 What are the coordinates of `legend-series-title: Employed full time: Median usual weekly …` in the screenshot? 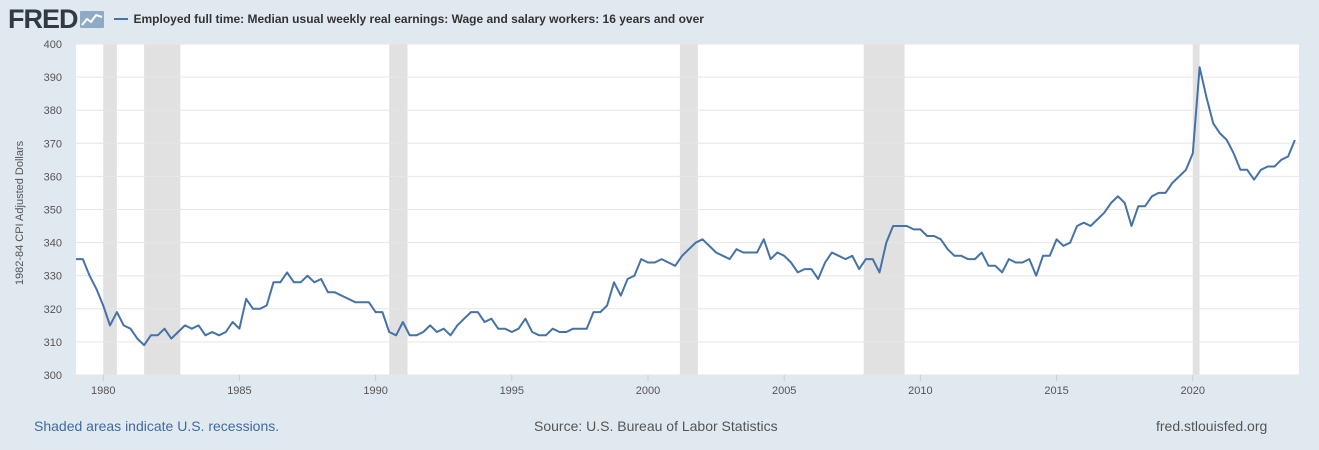 It's located at (418, 19).